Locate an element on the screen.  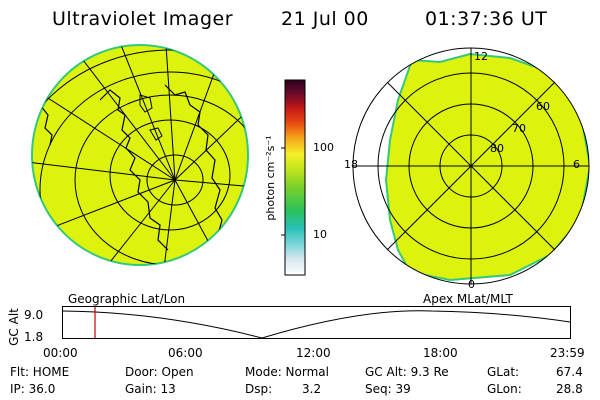
glat-label: GLat: is located at coordinates (503, 372).